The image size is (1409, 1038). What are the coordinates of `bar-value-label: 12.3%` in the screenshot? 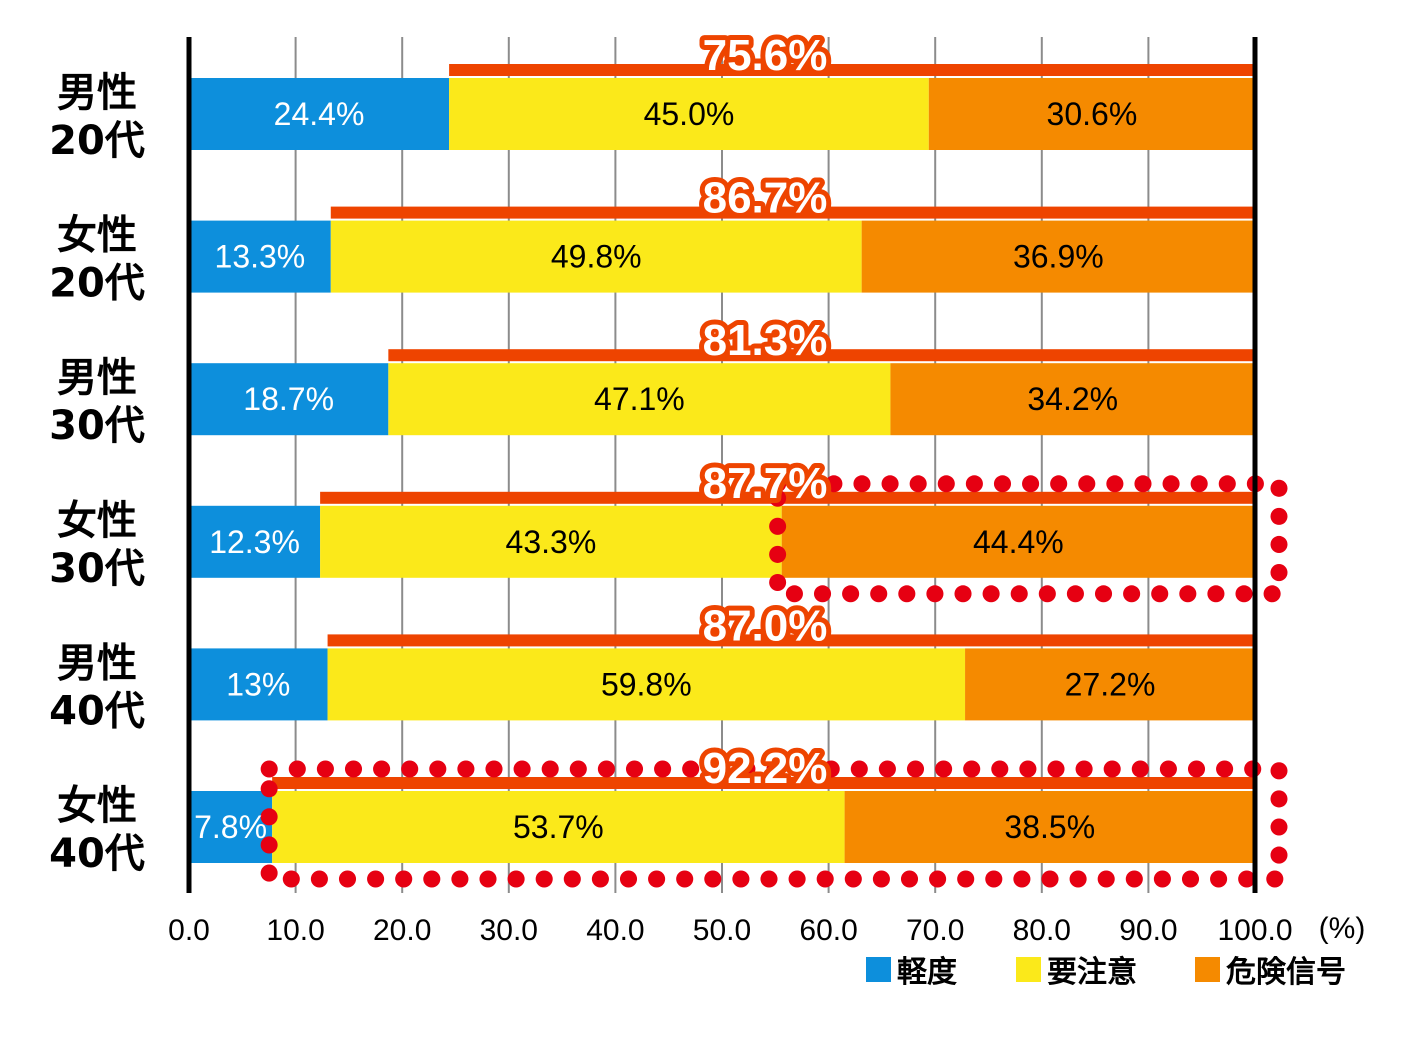 It's located at (254, 542).